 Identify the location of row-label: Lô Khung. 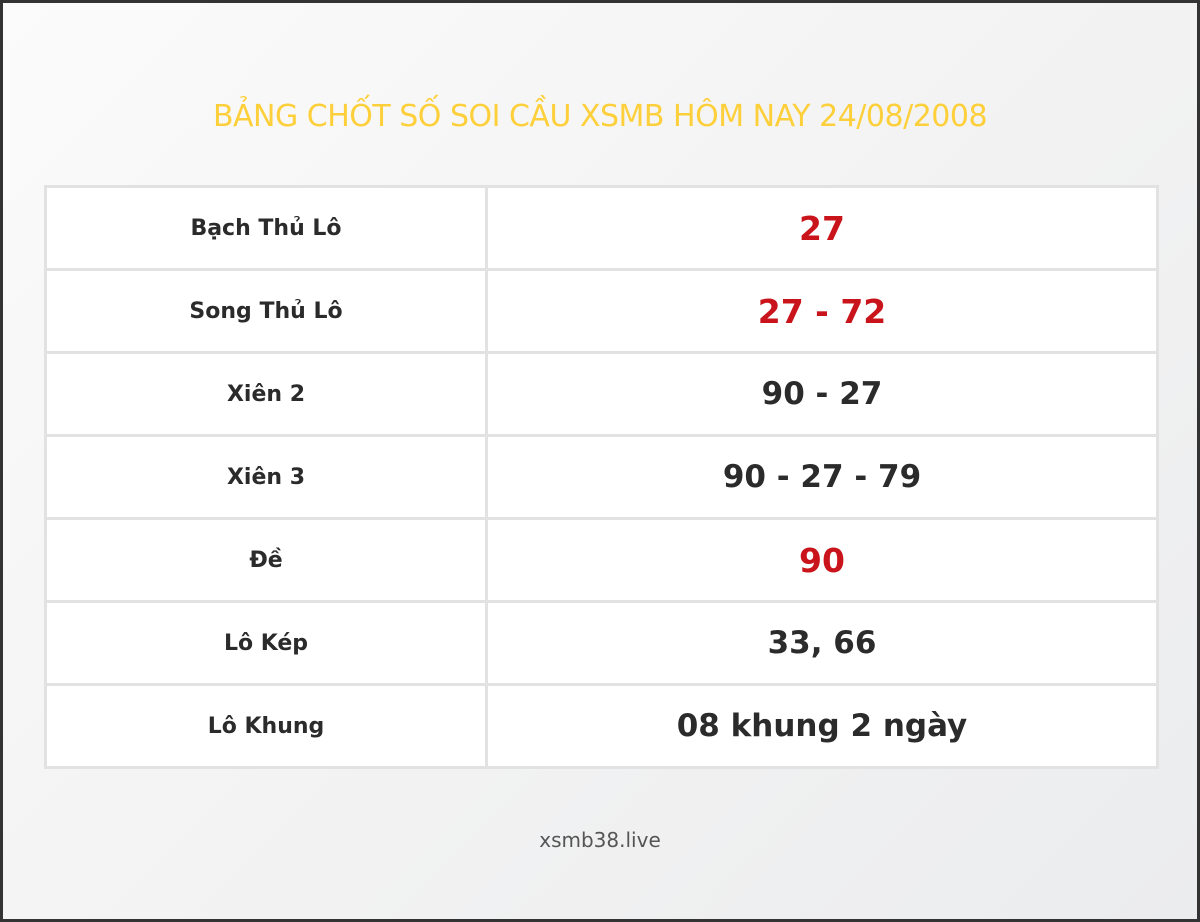
(266, 726).